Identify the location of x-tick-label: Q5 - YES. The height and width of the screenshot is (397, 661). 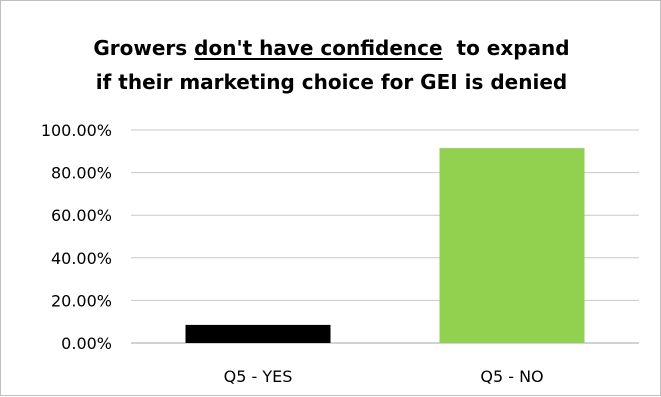
(258, 376).